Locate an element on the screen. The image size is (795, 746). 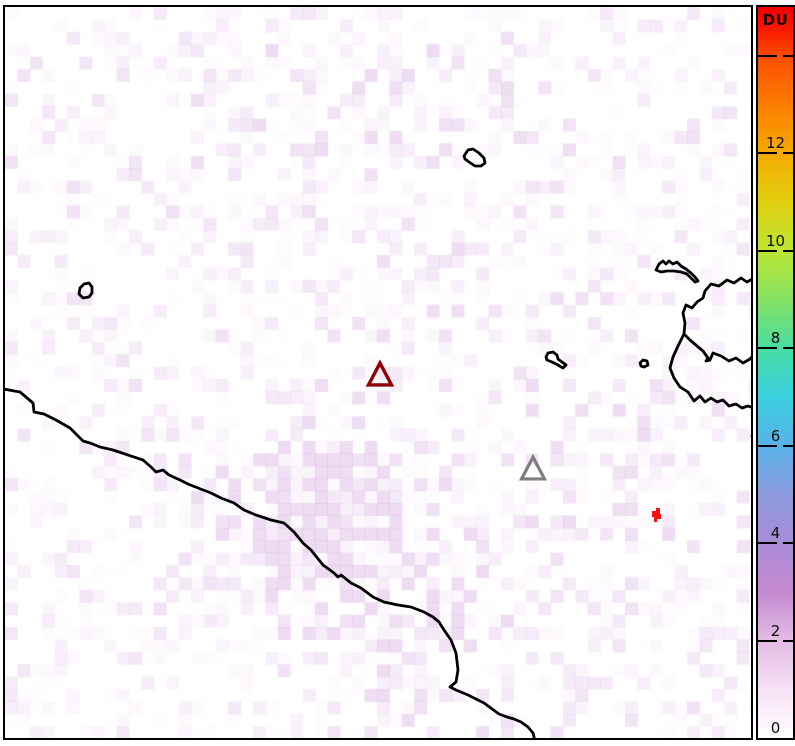
colorbar-tick-label: 8 is located at coordinates (775, 338).